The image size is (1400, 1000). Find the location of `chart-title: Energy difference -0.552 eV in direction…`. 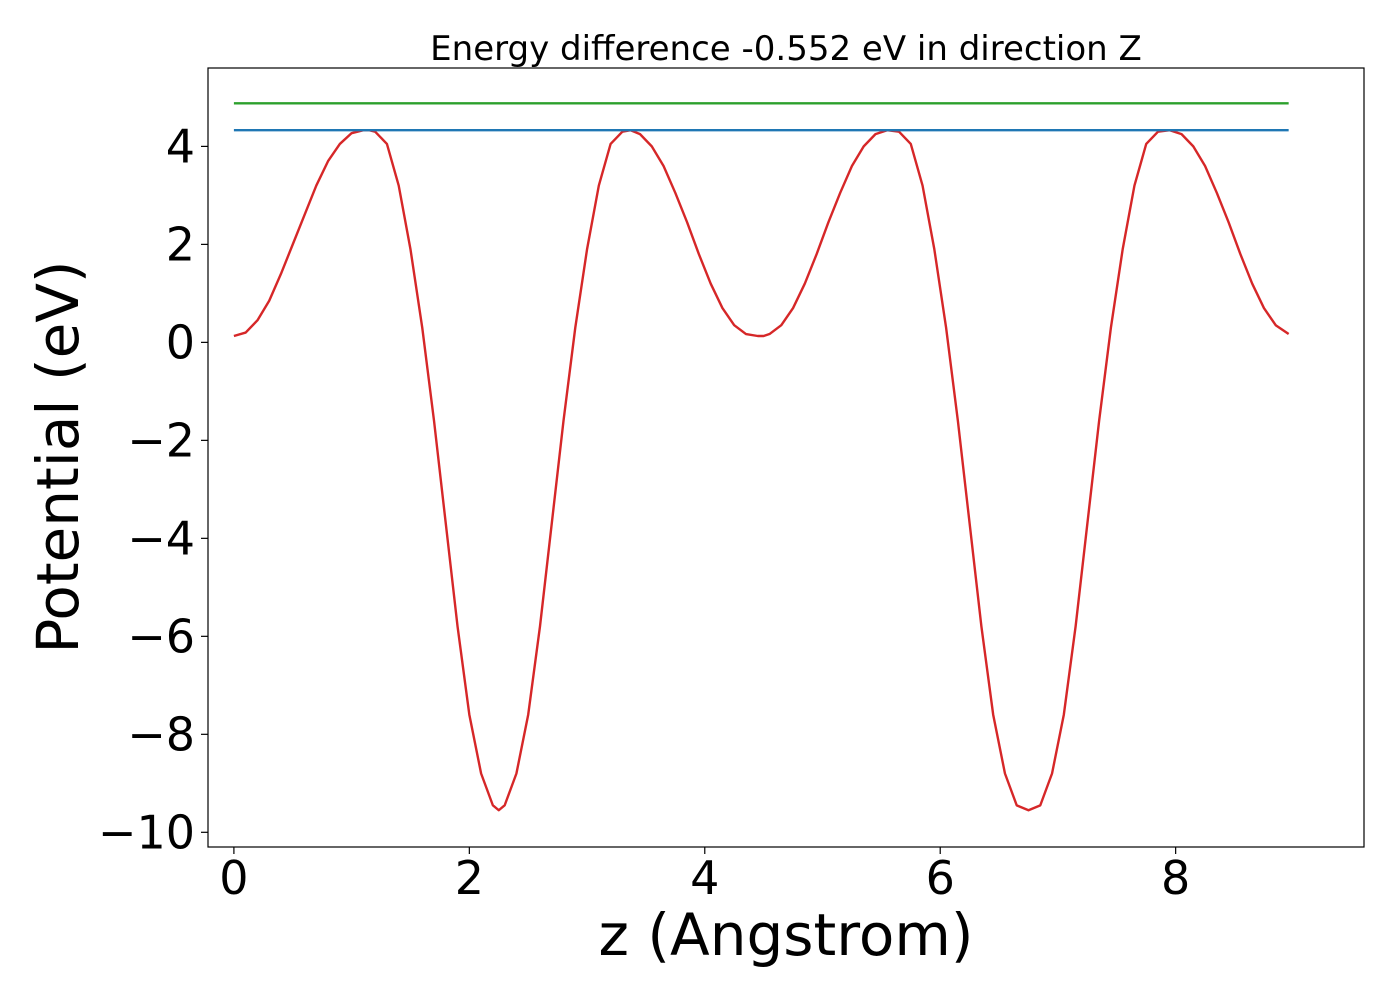

chart-title: Energy difference -0.552 eV in direction… is located at coordinates (786, 49).